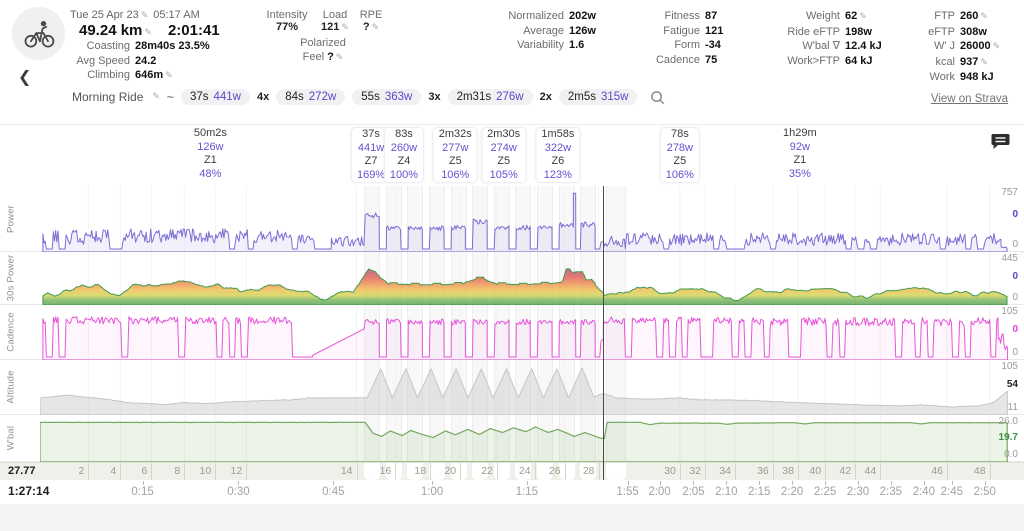 This screenshot has width=1024, height=531. Describe the element at coordinates (800, 153) in the screenshot. I see `interval-label: 1h29m 92w Z1 35%` at that location.